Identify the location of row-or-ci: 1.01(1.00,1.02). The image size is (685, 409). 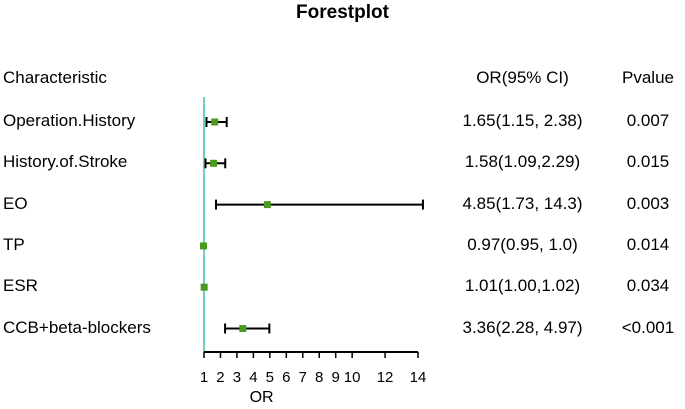
(522, 286).